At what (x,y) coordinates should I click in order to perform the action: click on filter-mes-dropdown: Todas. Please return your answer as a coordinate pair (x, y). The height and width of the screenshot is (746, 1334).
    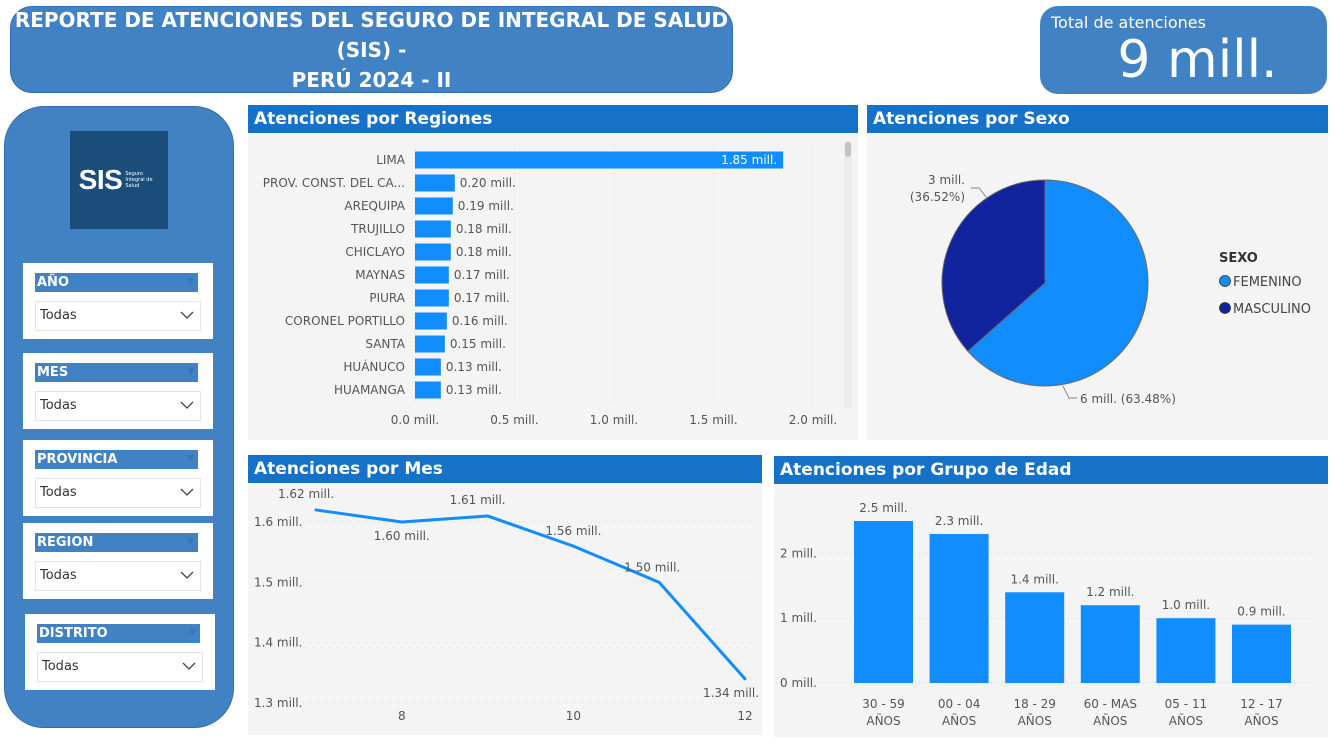
    Looking at the image, I should click on (118, 406).